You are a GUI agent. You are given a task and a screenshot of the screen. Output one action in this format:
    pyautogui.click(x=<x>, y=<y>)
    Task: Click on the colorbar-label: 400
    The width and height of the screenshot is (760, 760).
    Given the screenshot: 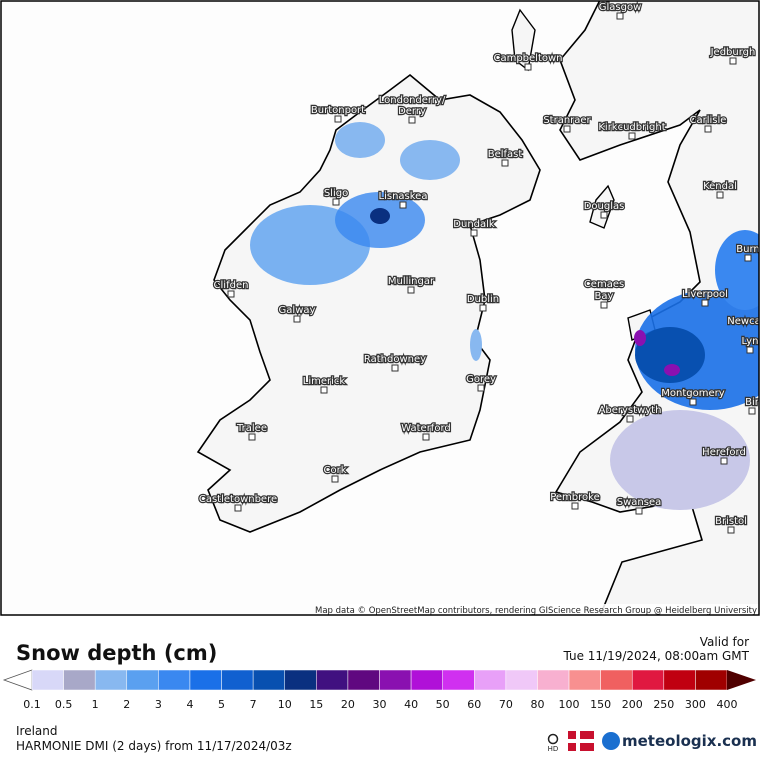 What is the action you would take?
    pyautogui.click(x=727, y=704)
    